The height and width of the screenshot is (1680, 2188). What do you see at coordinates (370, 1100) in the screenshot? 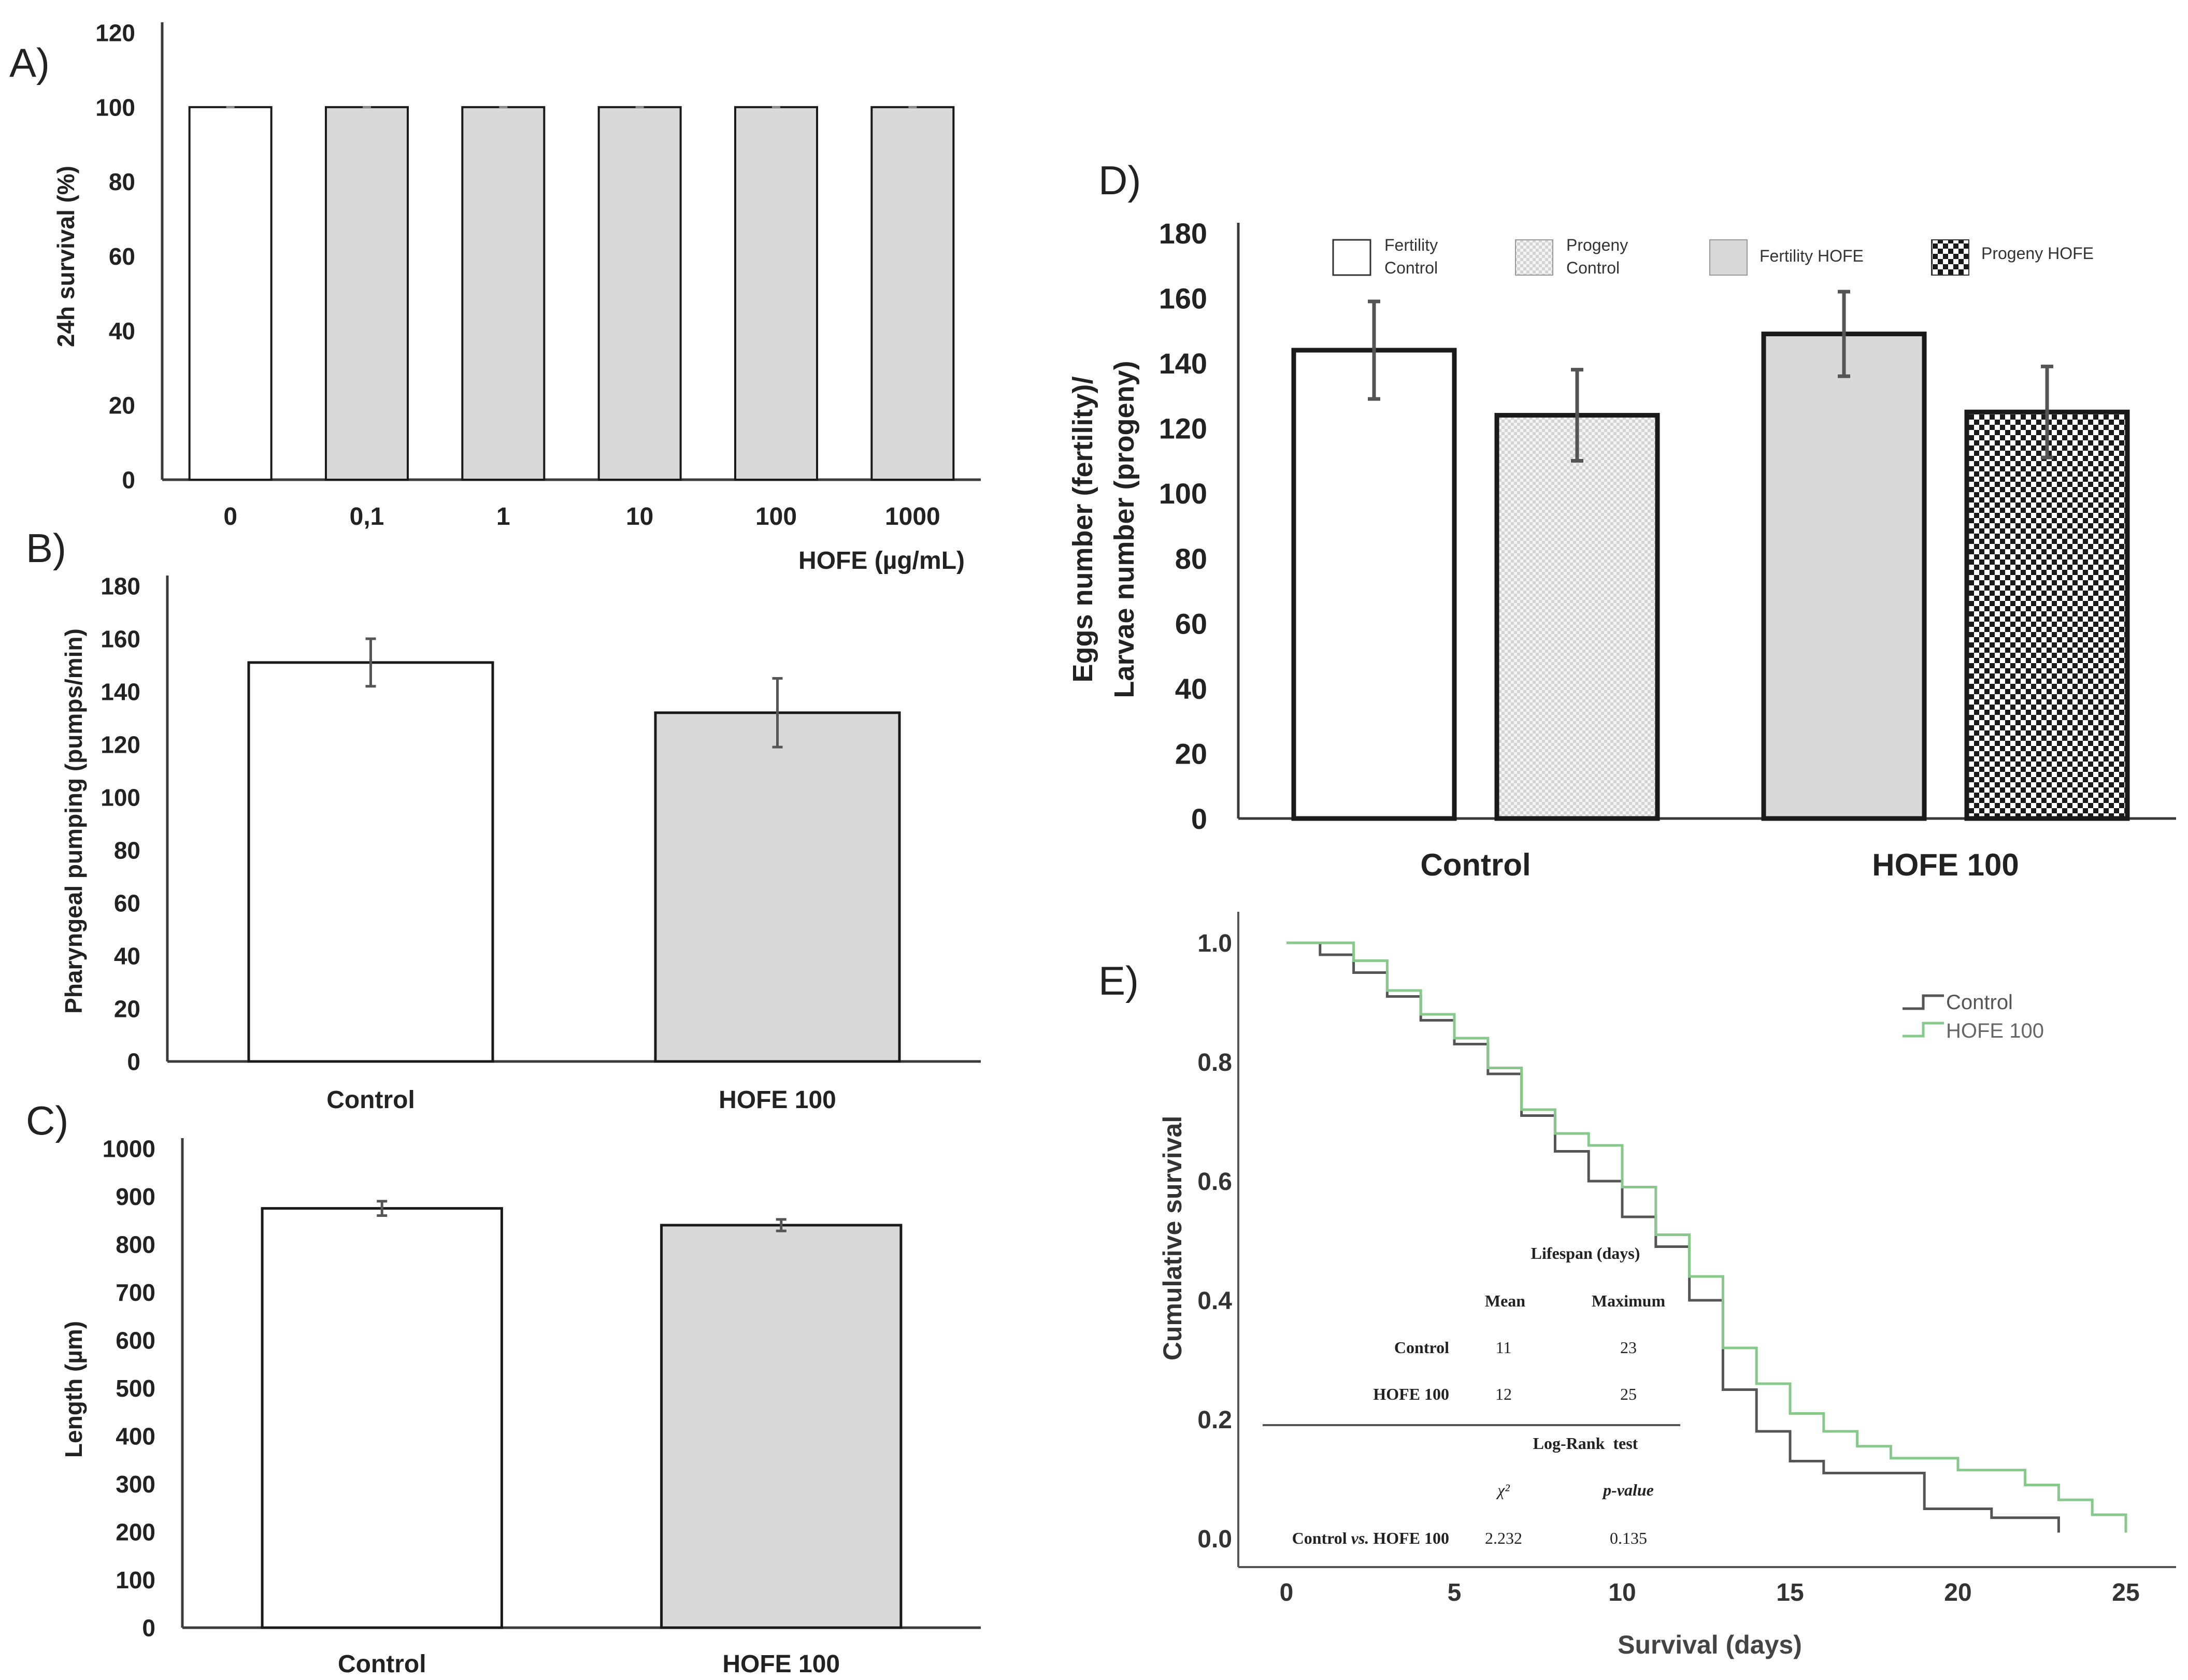
I see `panel-b-category-label-0: Control` at bounding box center [370, 1100].